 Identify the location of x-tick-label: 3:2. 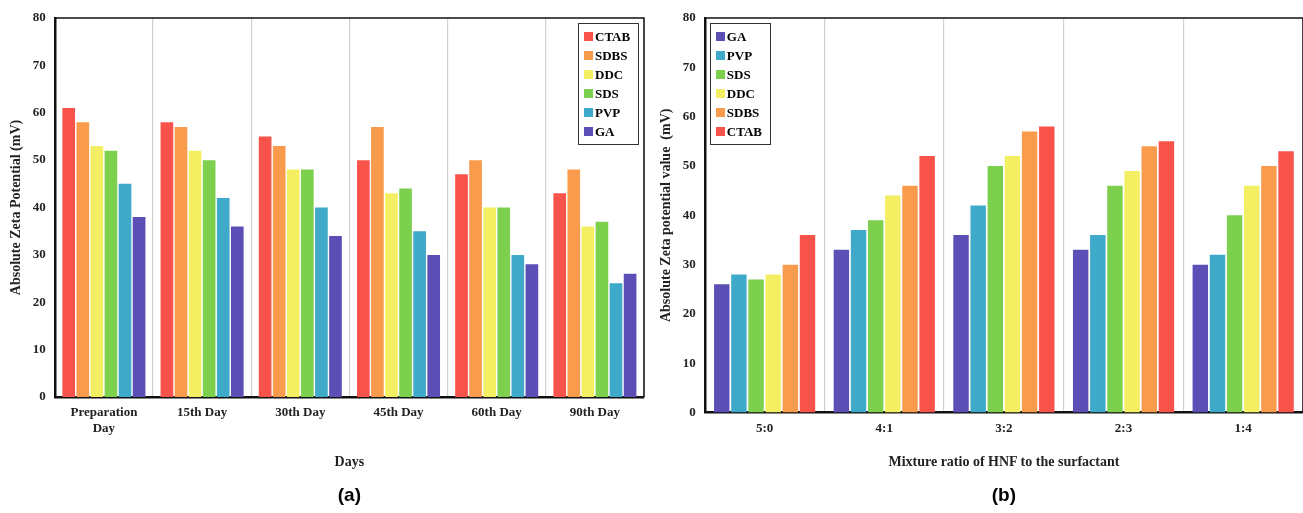
(1004, 427).